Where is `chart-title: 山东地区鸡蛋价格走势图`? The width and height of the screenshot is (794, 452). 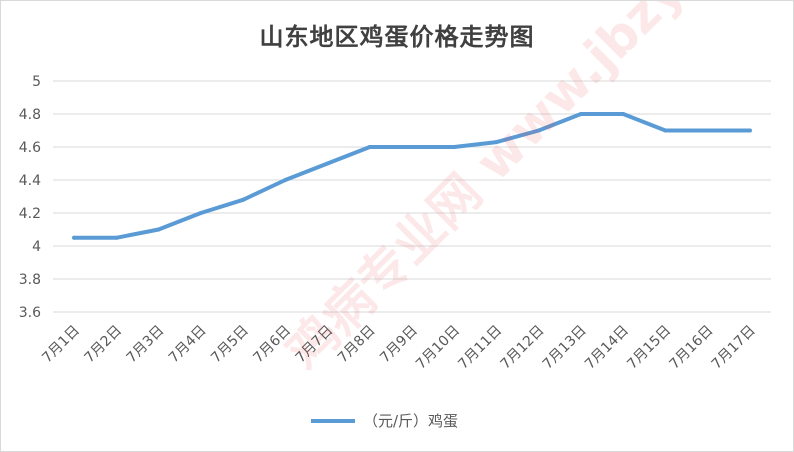 chart-title: 山东地区鸡蛋价格走势图 is located at coordinates (397, 36).